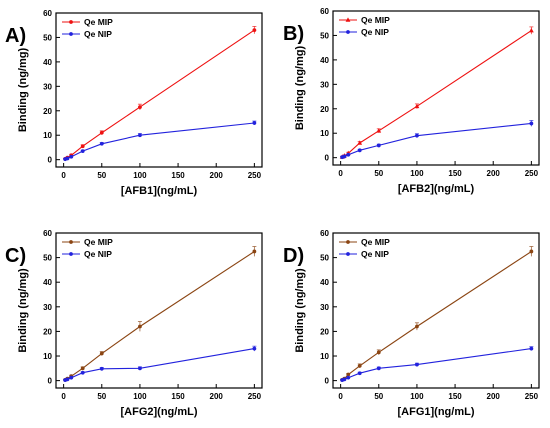 The width and height of the screenshot is (550, 428). Describe the element at coordinates (47, 62) in the screenshot. I see `y-tick-label: 40` at that location.